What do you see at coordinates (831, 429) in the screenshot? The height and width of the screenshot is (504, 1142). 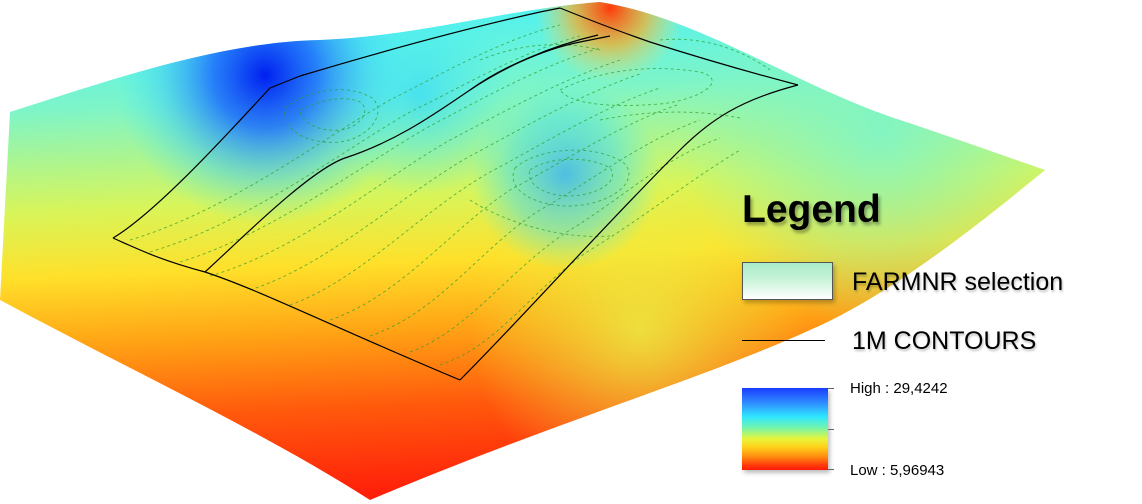 I see `ramp-tick-mid` at bounding box center [831, 429].